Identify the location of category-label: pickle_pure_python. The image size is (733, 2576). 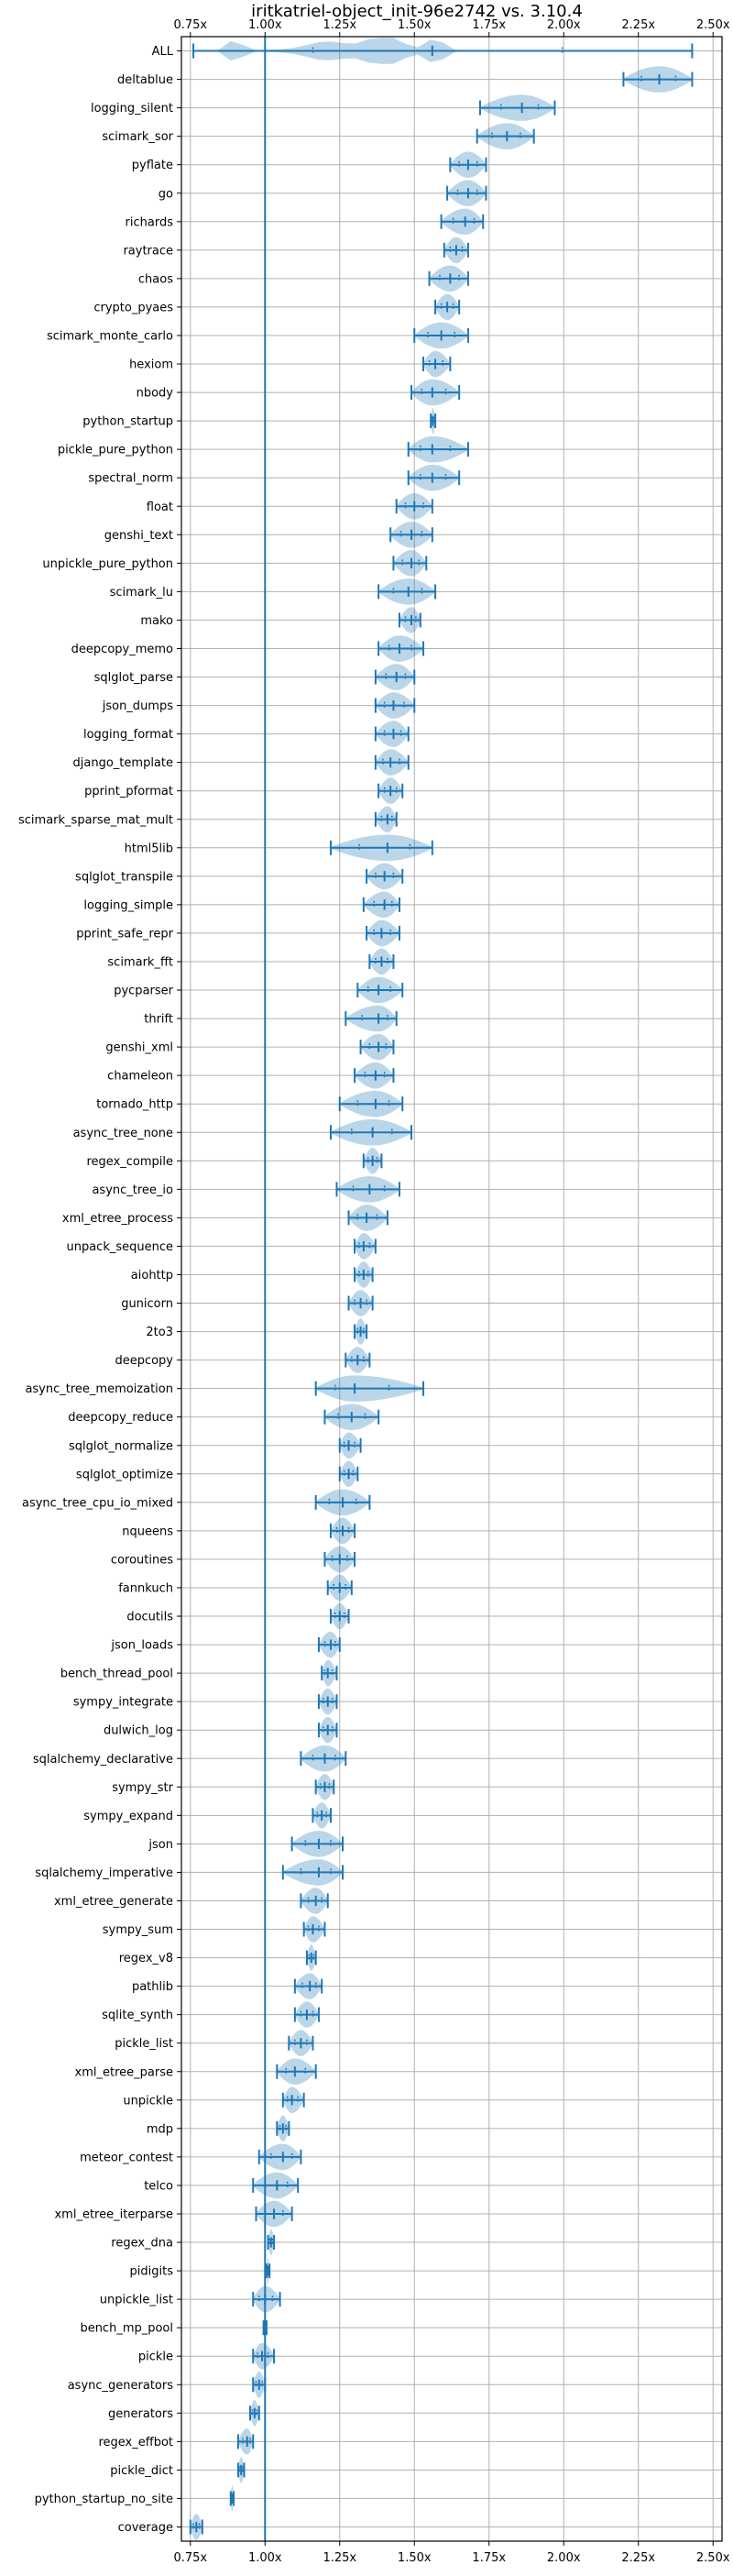
(116, 451).